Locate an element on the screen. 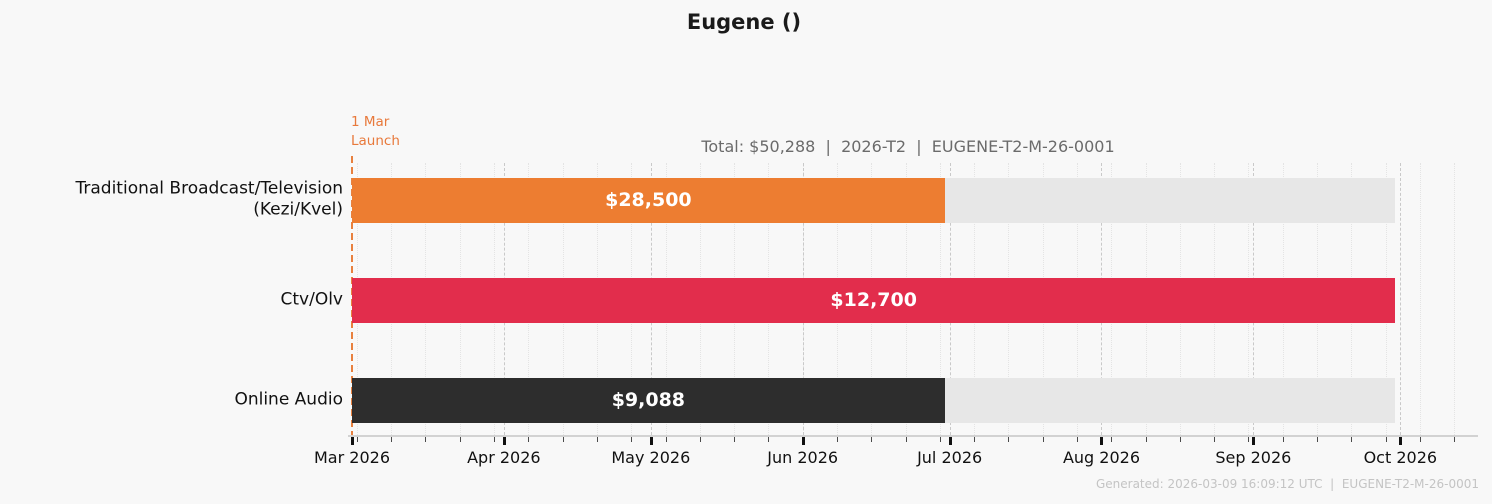 This screenshot has width=1492, height=504. flight-bar: $9,088 is located at coordinates (648, 400).